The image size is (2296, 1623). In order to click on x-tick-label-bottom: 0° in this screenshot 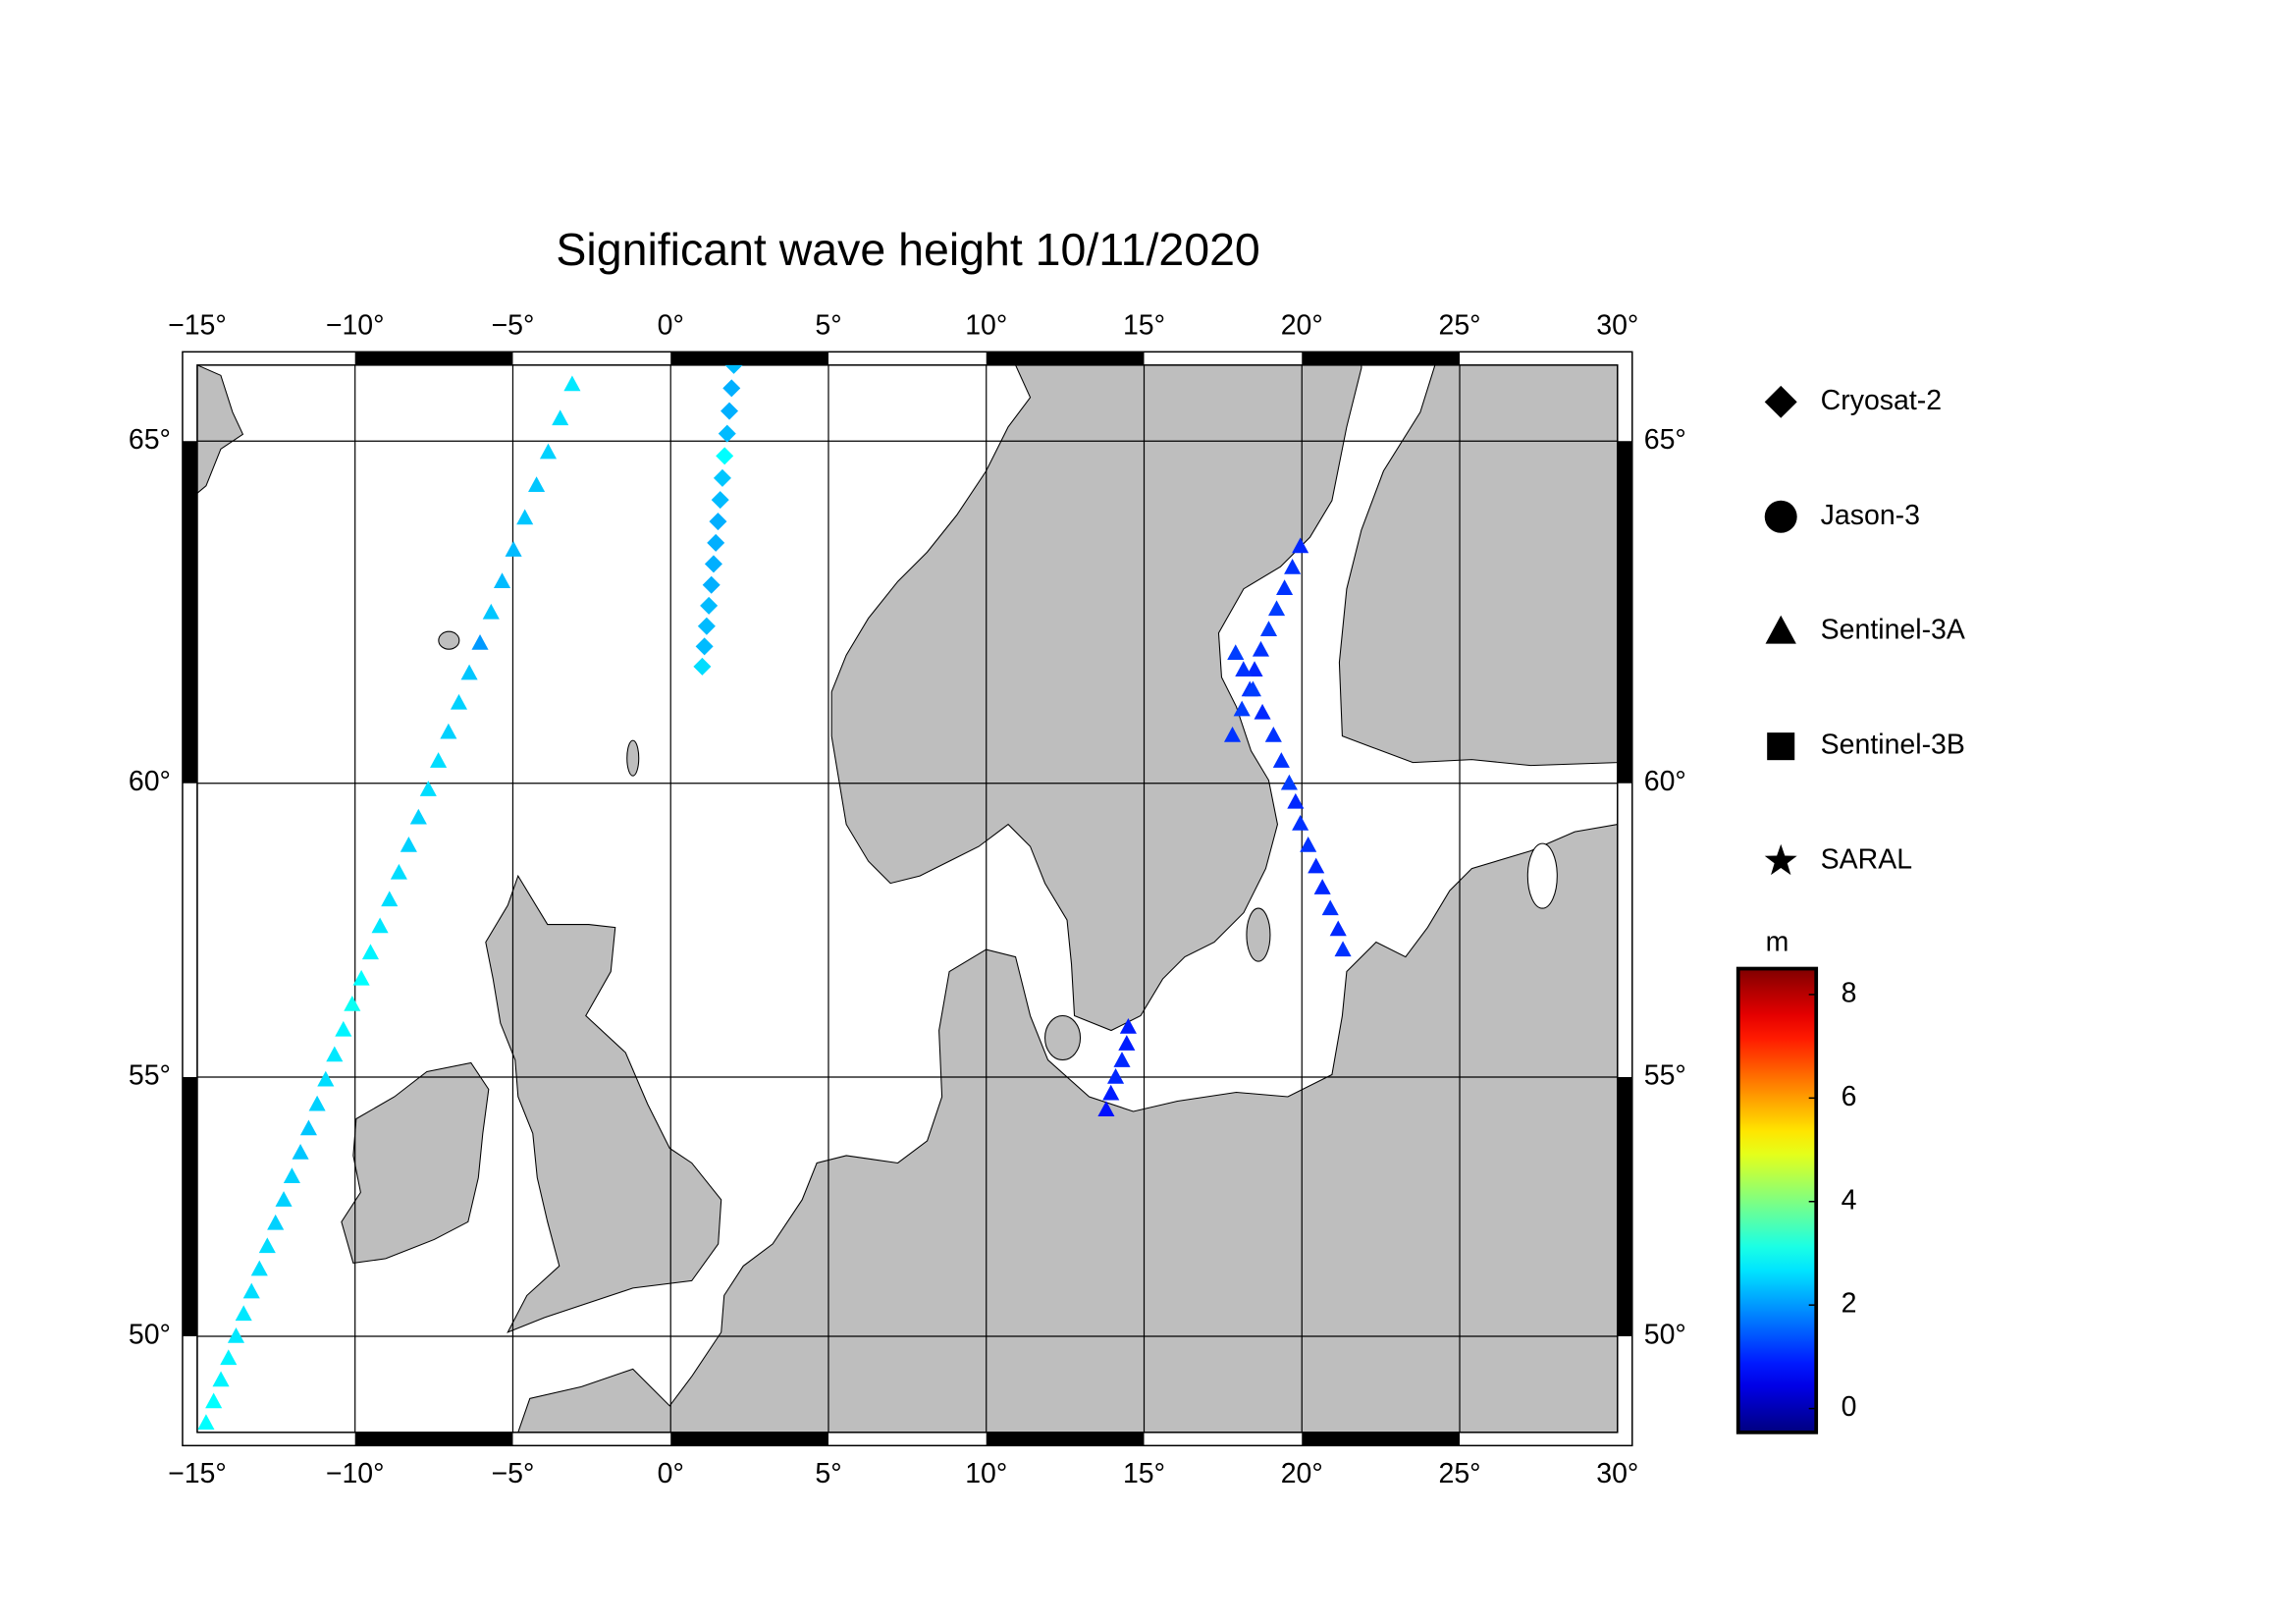, I will do `click(671, 1473)`.